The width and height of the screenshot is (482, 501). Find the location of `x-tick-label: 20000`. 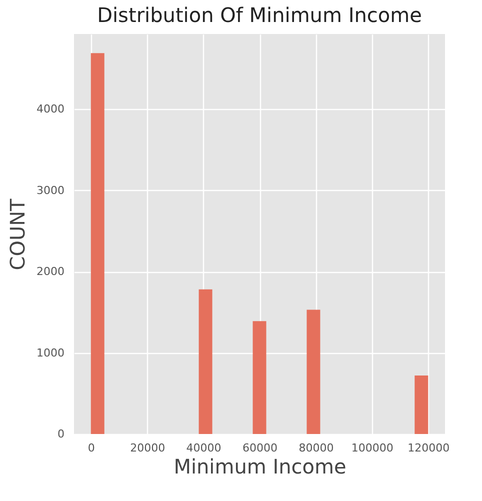

x-tick-label: 20000 is located at coordinates (148, 448).